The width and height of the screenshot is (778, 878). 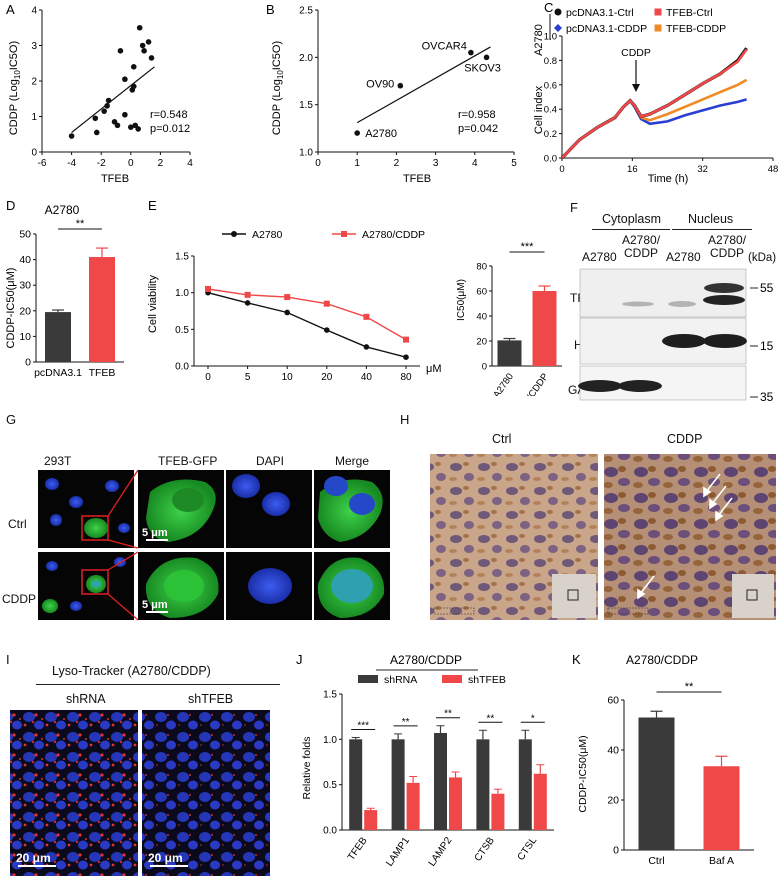 What do you see at coordinates (211, 699) in the screenshot?
I see `panel-i-col-shtfeb: shTFEB` at bounding box center [211, 699].